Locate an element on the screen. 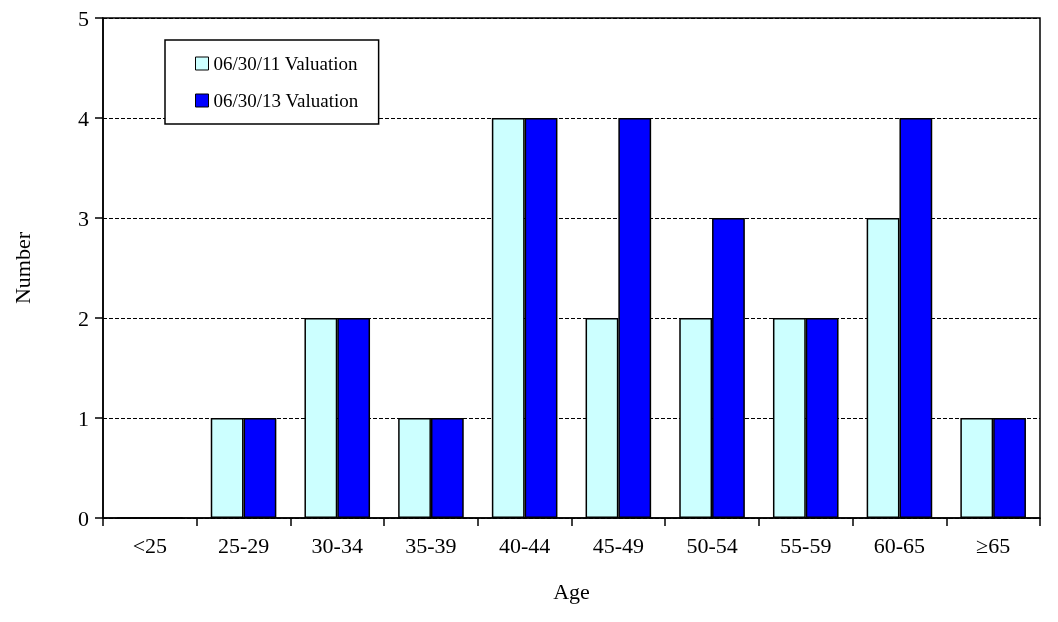  x-tick-label: ≥65 is located at coordinates (993, 545).